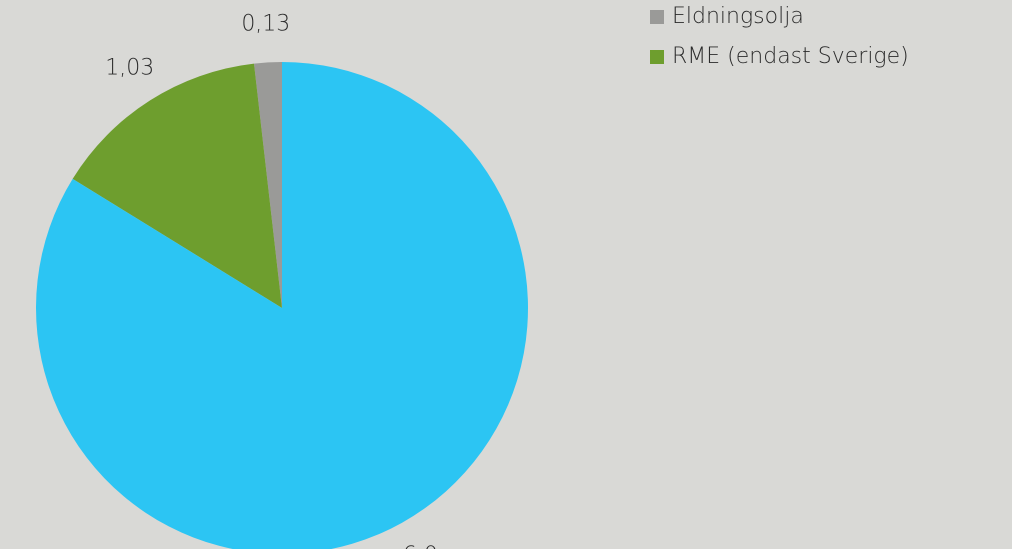 Image resolution: width=1012 pixels, height=549 pixels. Describe the element at coordinates (790, 56) in the screenshot. I see `legend-label: RME (endast Sverige)` at that location.